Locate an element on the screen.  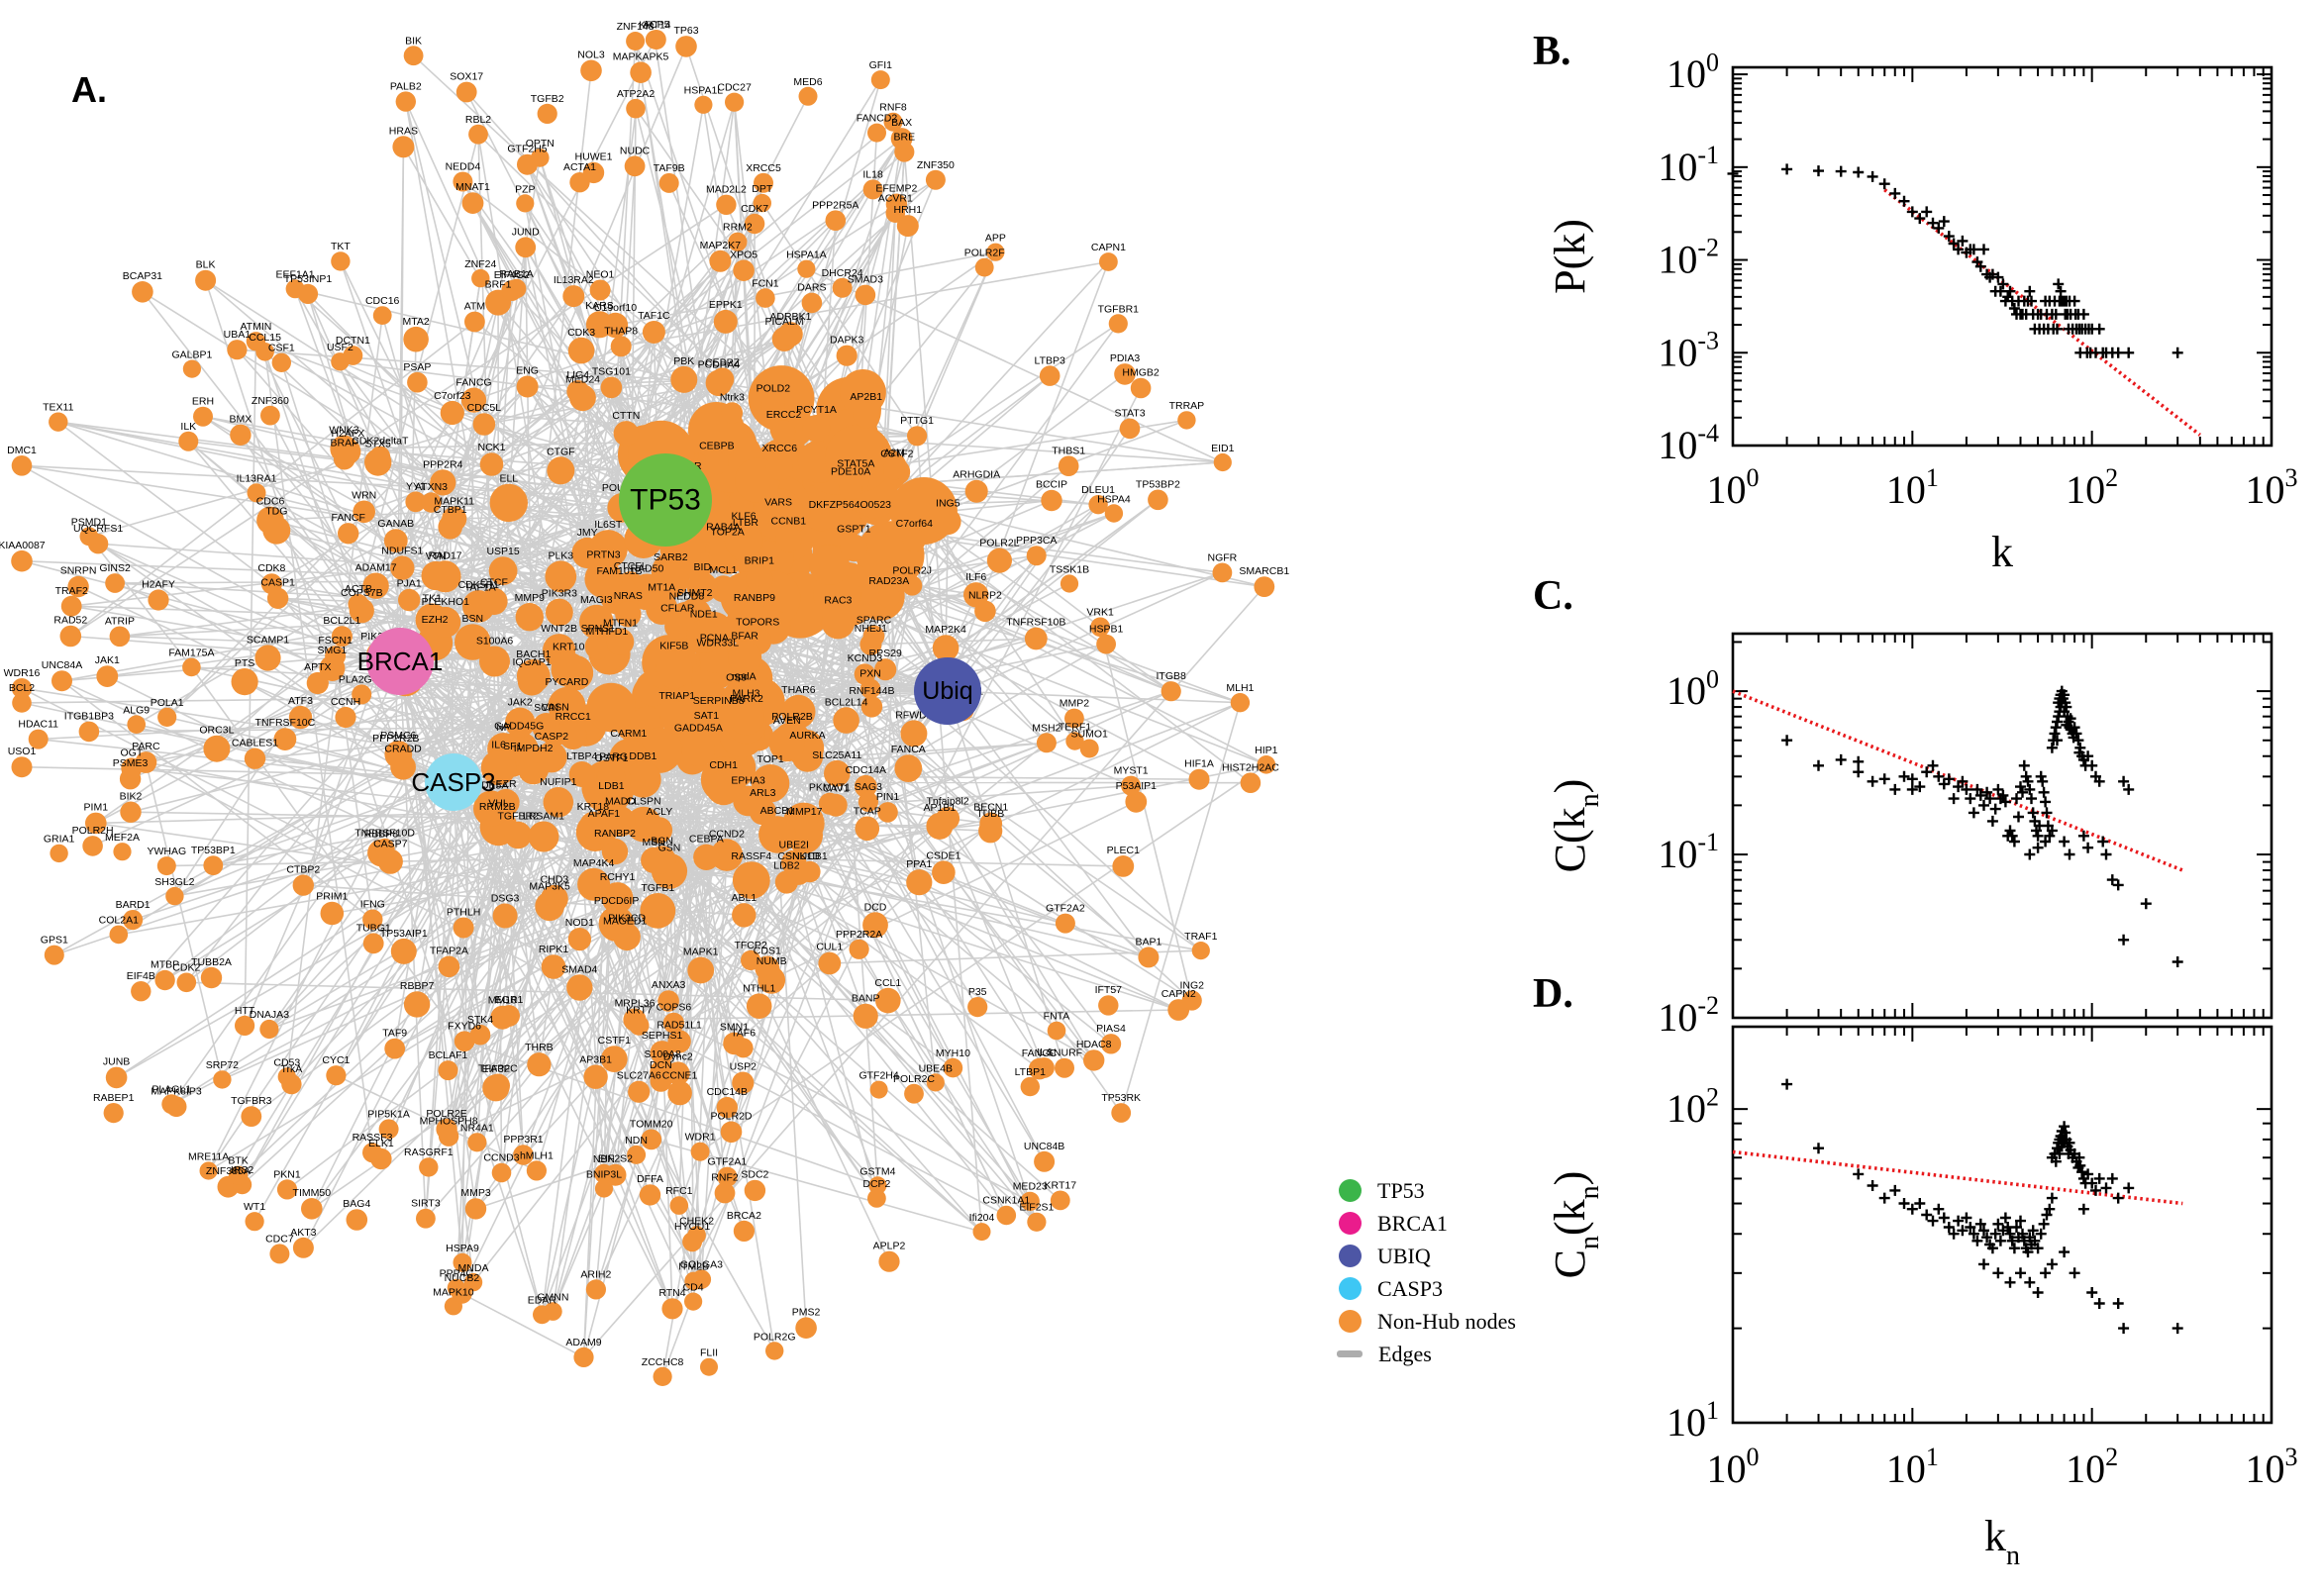
network-node-label: CRADD is located at coordinates (403, 749).